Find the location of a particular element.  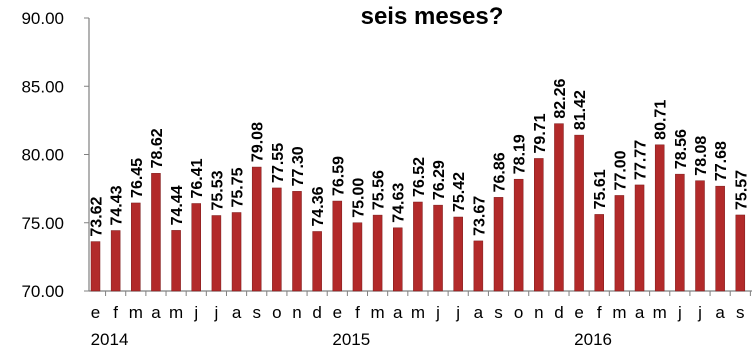

data-label: 74.36 is located at coordinates (318, 206).